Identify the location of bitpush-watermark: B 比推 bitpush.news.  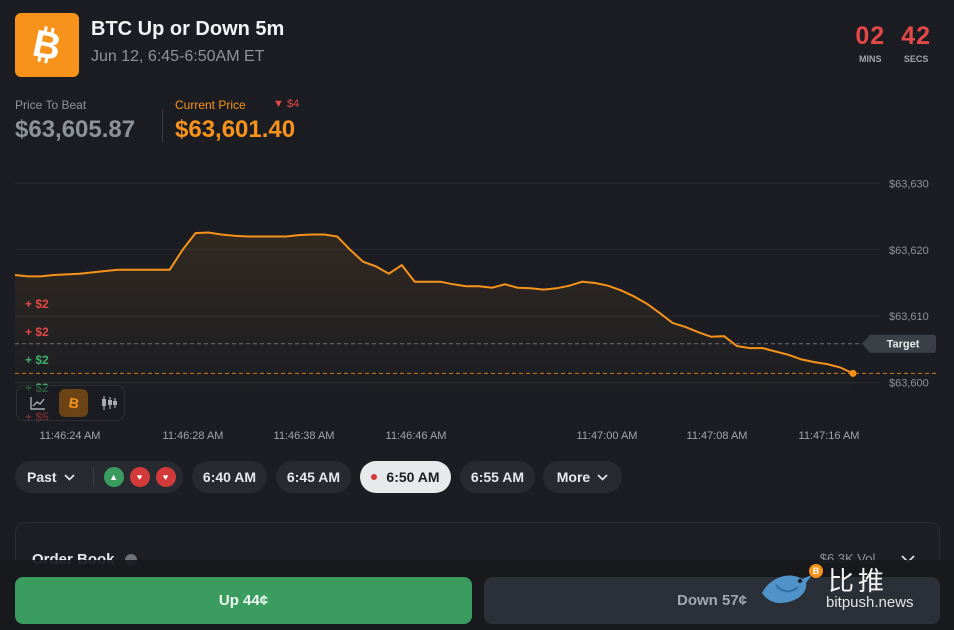
(848, 589).